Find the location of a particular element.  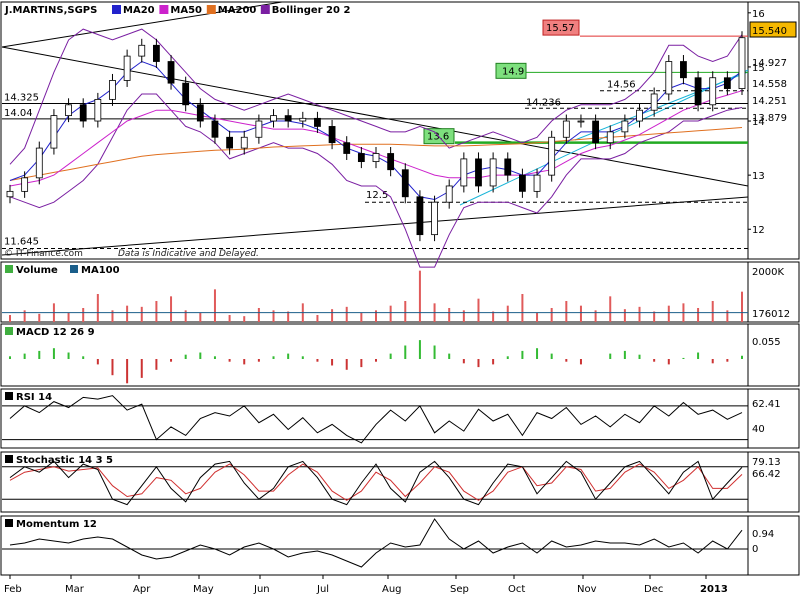

panel-frame-vol is located at coordinates (400, 292).